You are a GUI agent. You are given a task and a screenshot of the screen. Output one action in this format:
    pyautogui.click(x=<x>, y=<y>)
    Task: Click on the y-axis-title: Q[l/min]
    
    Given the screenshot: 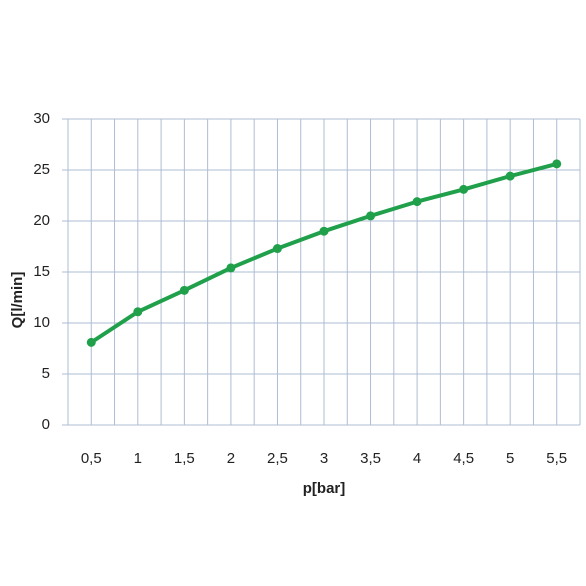 What is the action you would take?
    pyautogui.click(x=17, y=300)
    